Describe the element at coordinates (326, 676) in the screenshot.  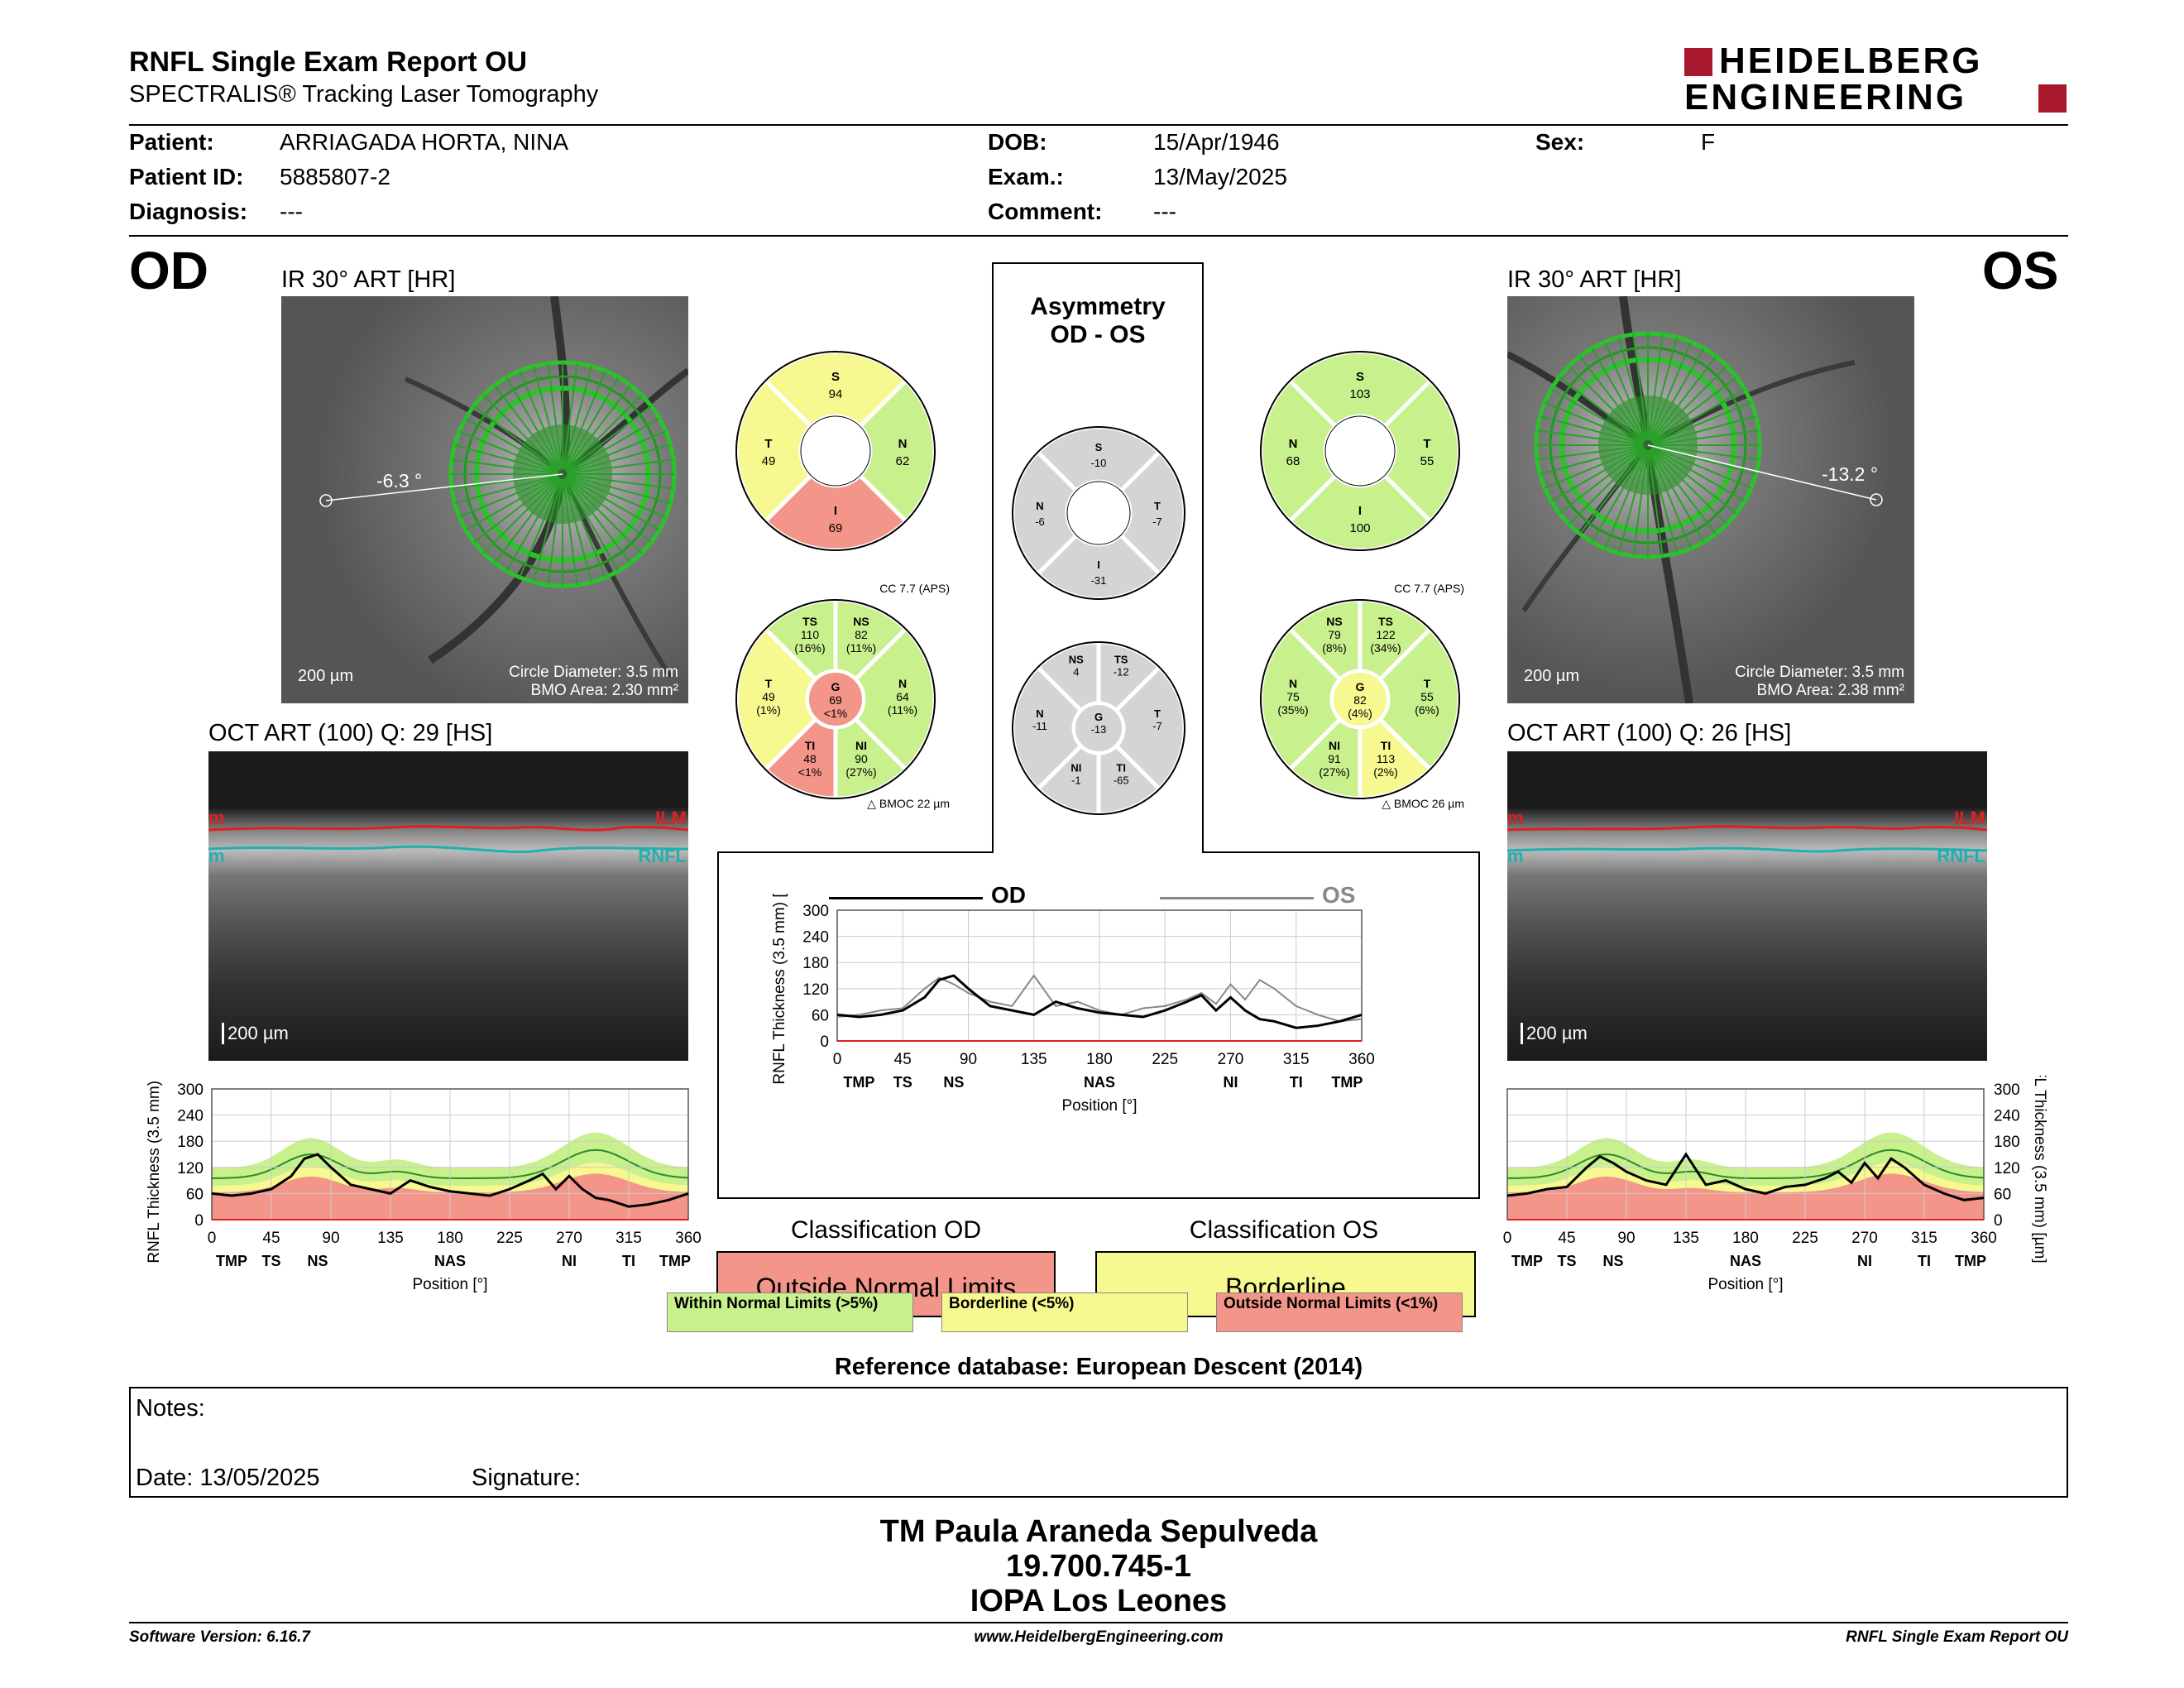
I see `od-scale-bar: 200 µm` at that location.